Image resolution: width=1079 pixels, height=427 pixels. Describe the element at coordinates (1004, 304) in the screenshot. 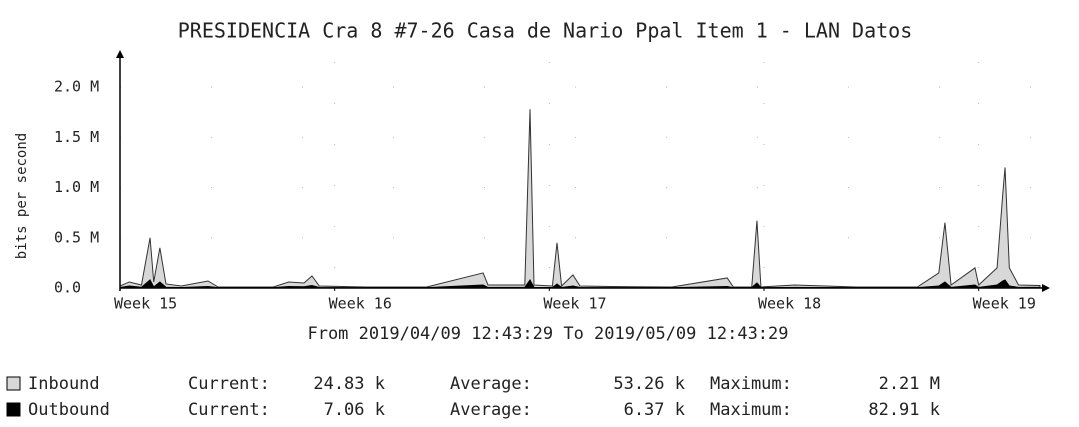

I see `x-tick-label: Week 19` at that location.